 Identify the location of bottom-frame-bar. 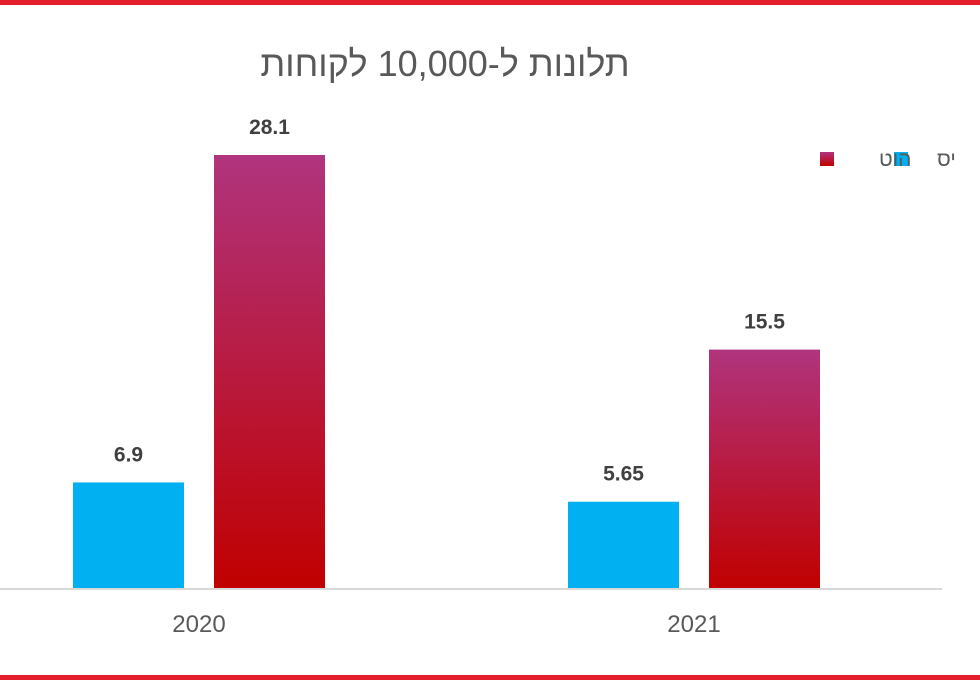
(490, 677).